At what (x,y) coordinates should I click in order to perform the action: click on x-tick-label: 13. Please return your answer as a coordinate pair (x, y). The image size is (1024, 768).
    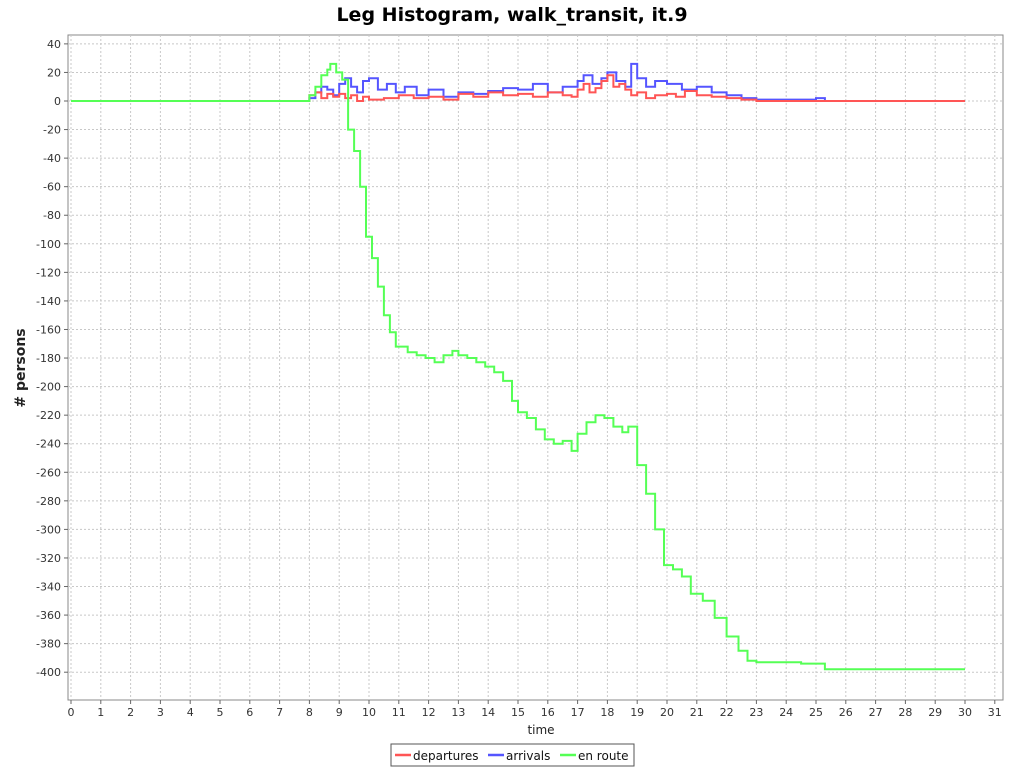
    Looking at the image, I should click on (458, 712).